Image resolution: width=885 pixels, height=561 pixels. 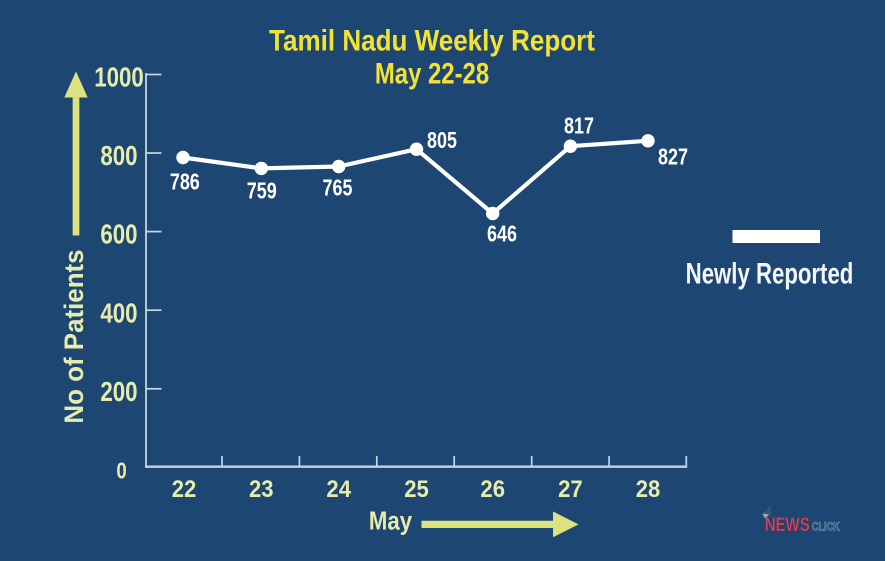 What do you see at coordinates (416, 488) in the screenshot?
I see `svg-text: 25` at bounding box center [416, 488].